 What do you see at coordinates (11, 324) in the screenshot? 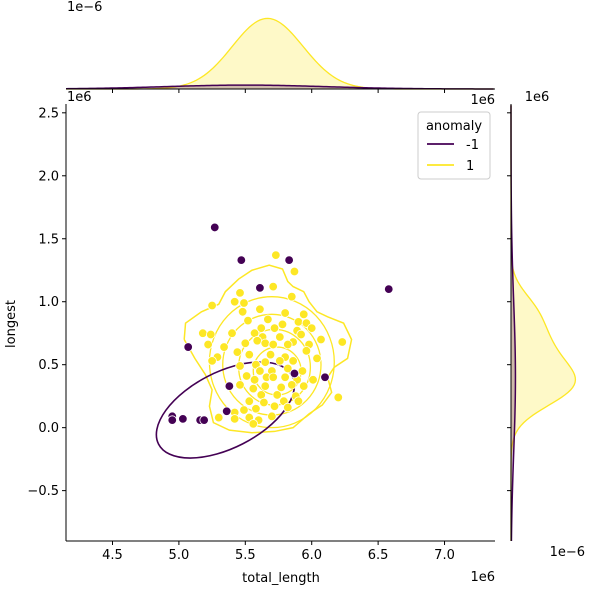
I see `y-axis-label: longest` at bounding box center [11, 324].